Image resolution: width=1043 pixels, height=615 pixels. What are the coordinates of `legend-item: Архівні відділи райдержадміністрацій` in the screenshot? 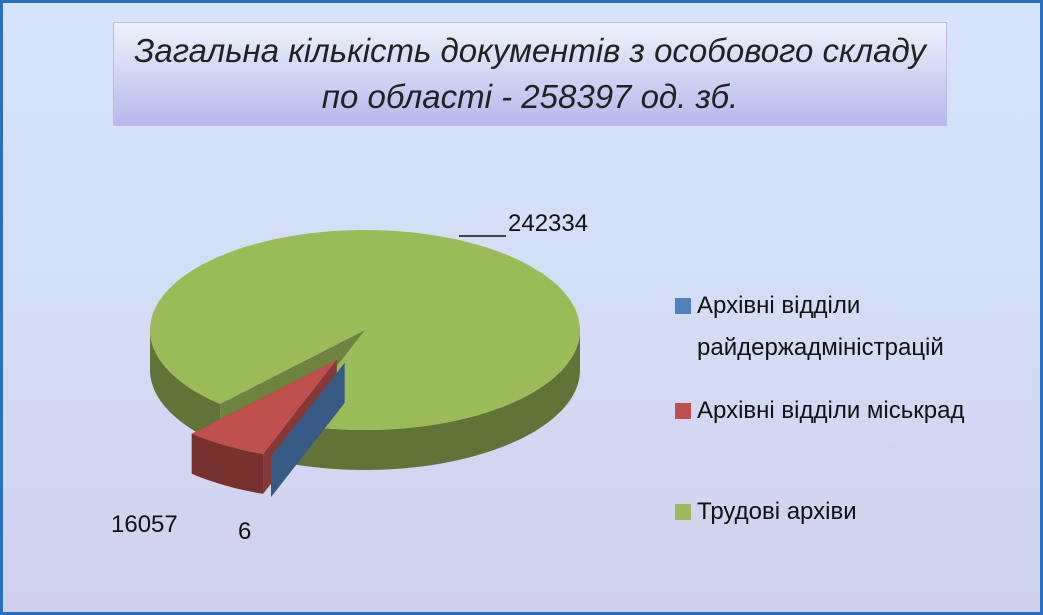 It's located at (850, 327).